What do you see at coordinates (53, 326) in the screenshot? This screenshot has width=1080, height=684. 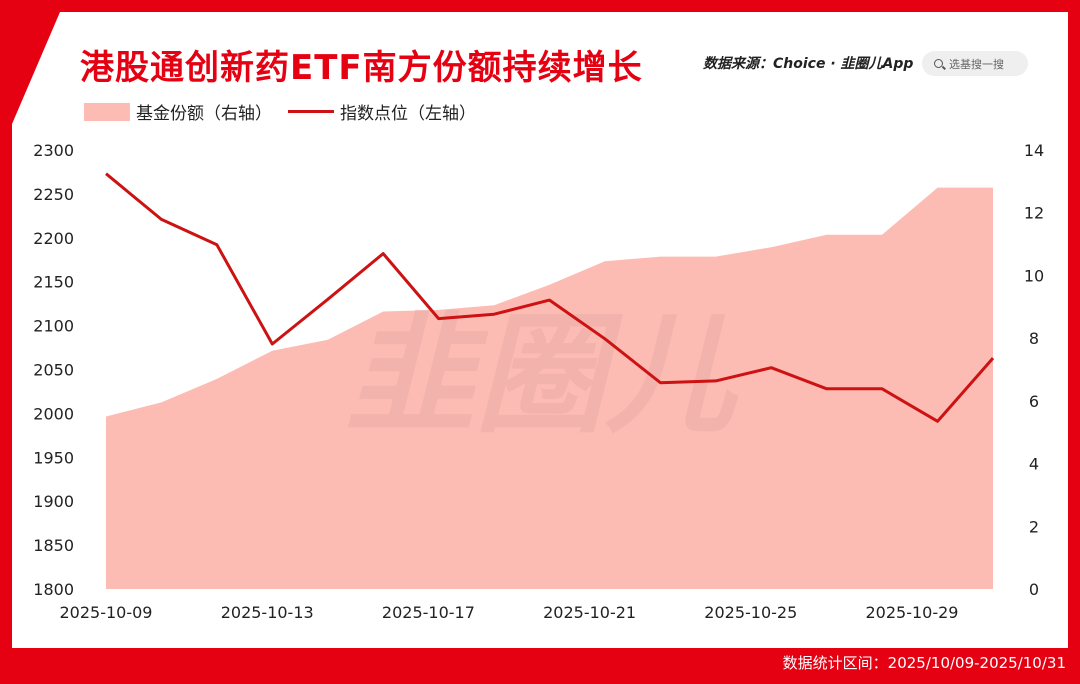 I see `left-axis-tick-label: 2100` at bounding box center [53, 326].